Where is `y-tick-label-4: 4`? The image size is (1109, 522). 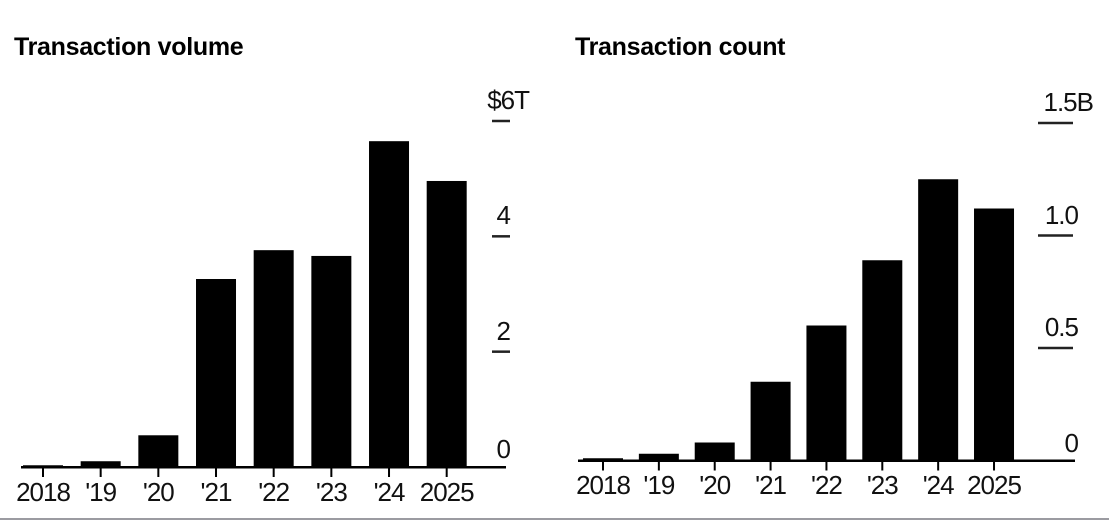
y-tick-label-4: 4 is located at coordinates (504, 215).